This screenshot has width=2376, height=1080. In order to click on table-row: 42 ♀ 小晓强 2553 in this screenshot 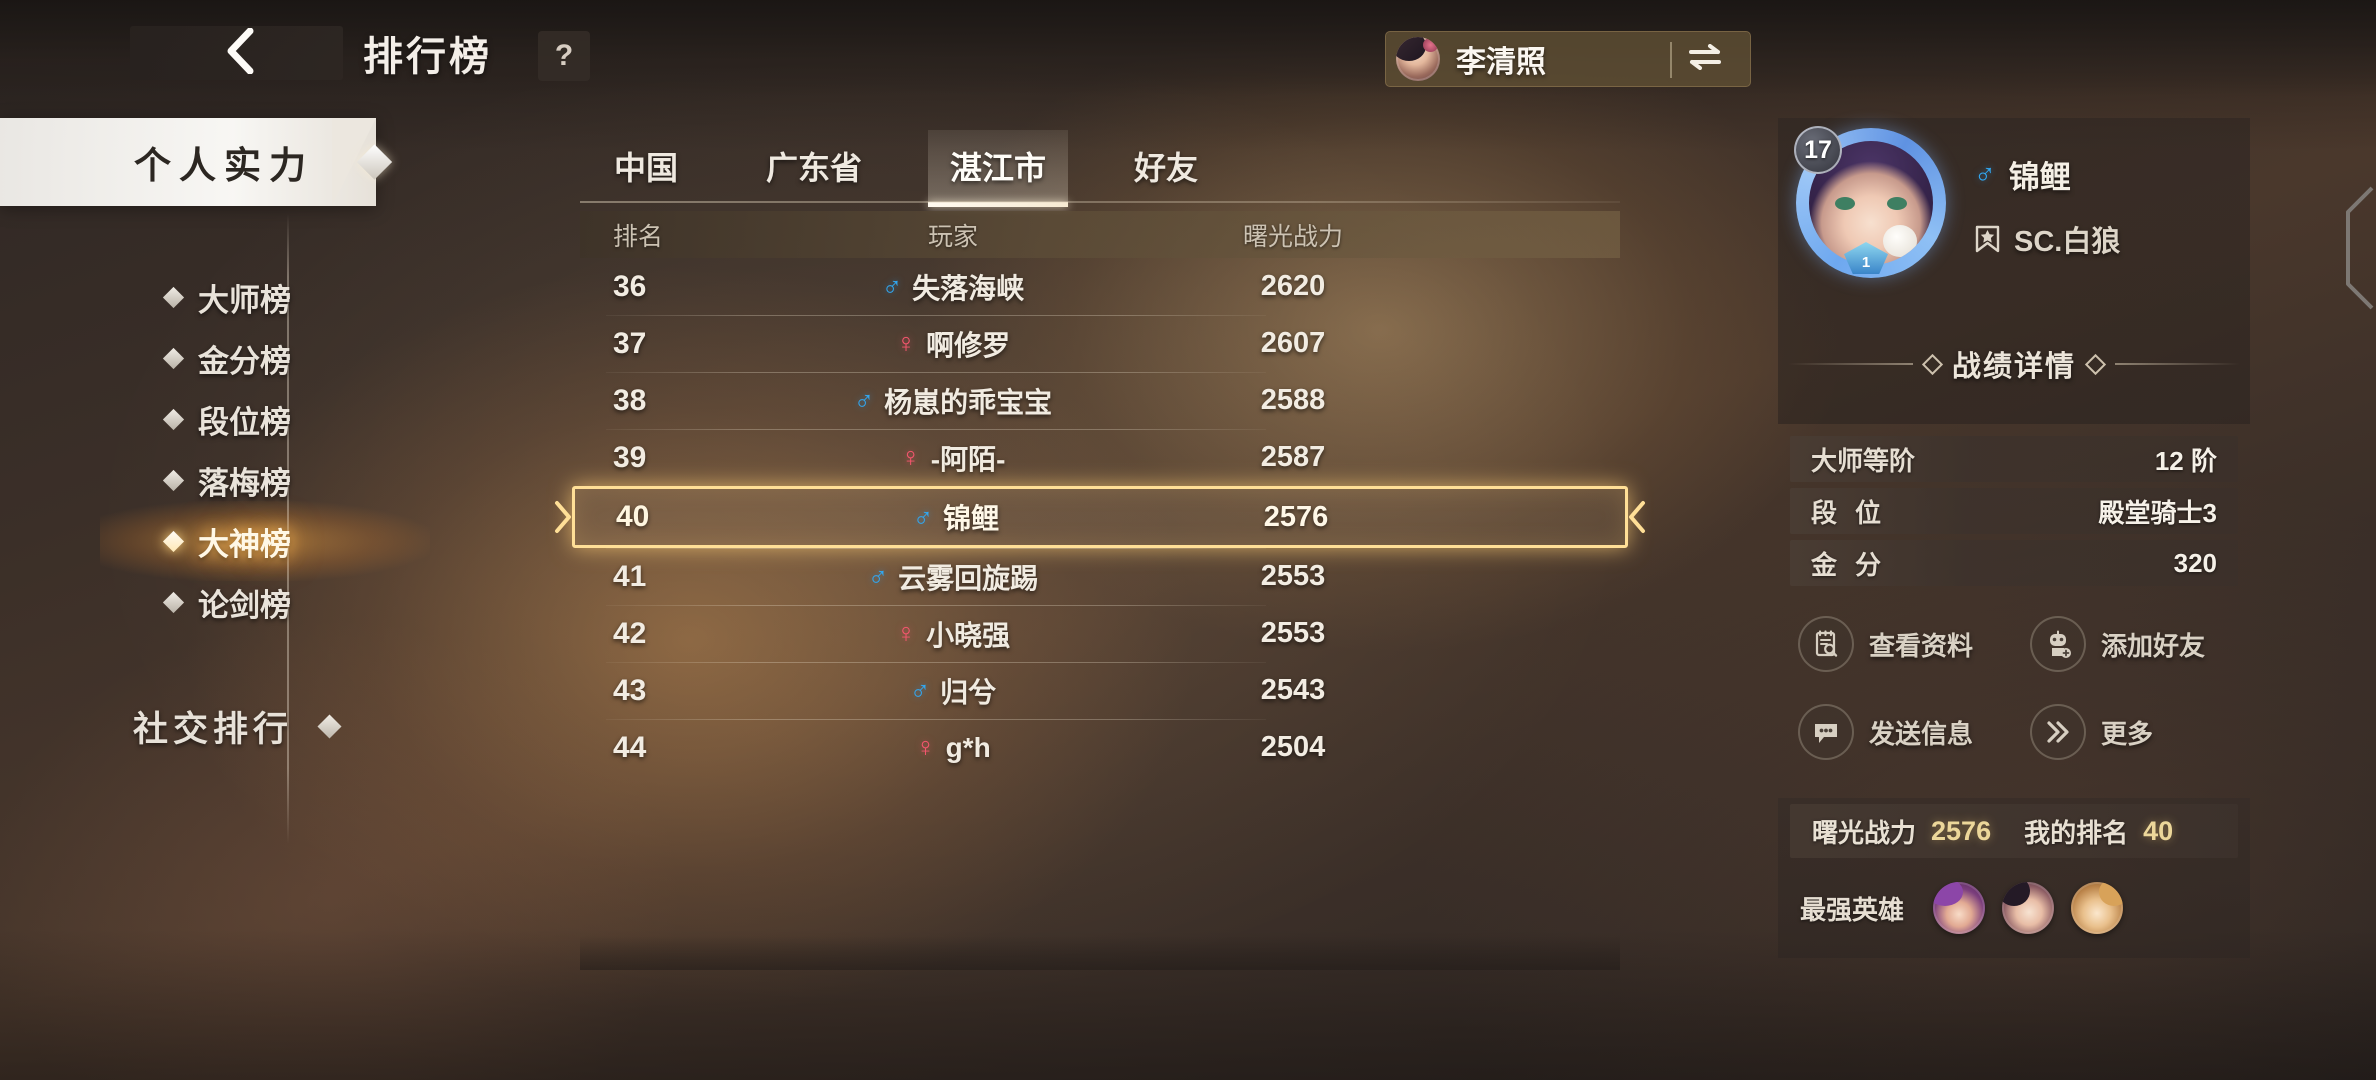, I will do `click(1100, 633)`.